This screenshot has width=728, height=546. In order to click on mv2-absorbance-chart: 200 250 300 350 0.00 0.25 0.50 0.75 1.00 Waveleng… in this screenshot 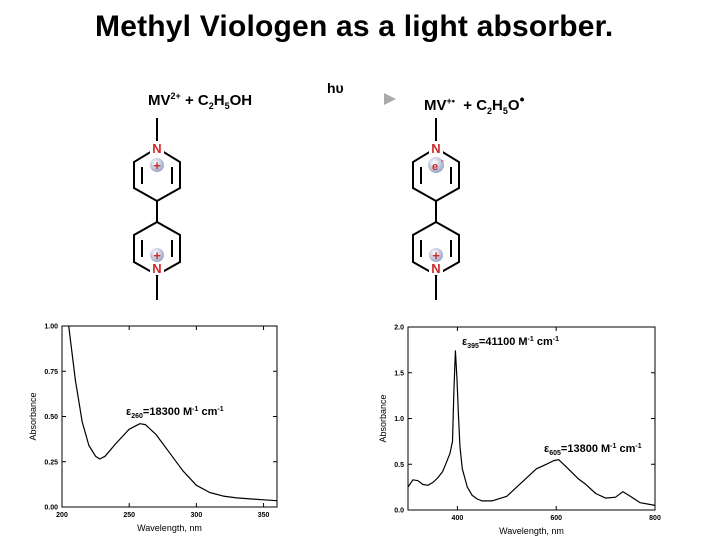, I will do `click(153, 428)`.